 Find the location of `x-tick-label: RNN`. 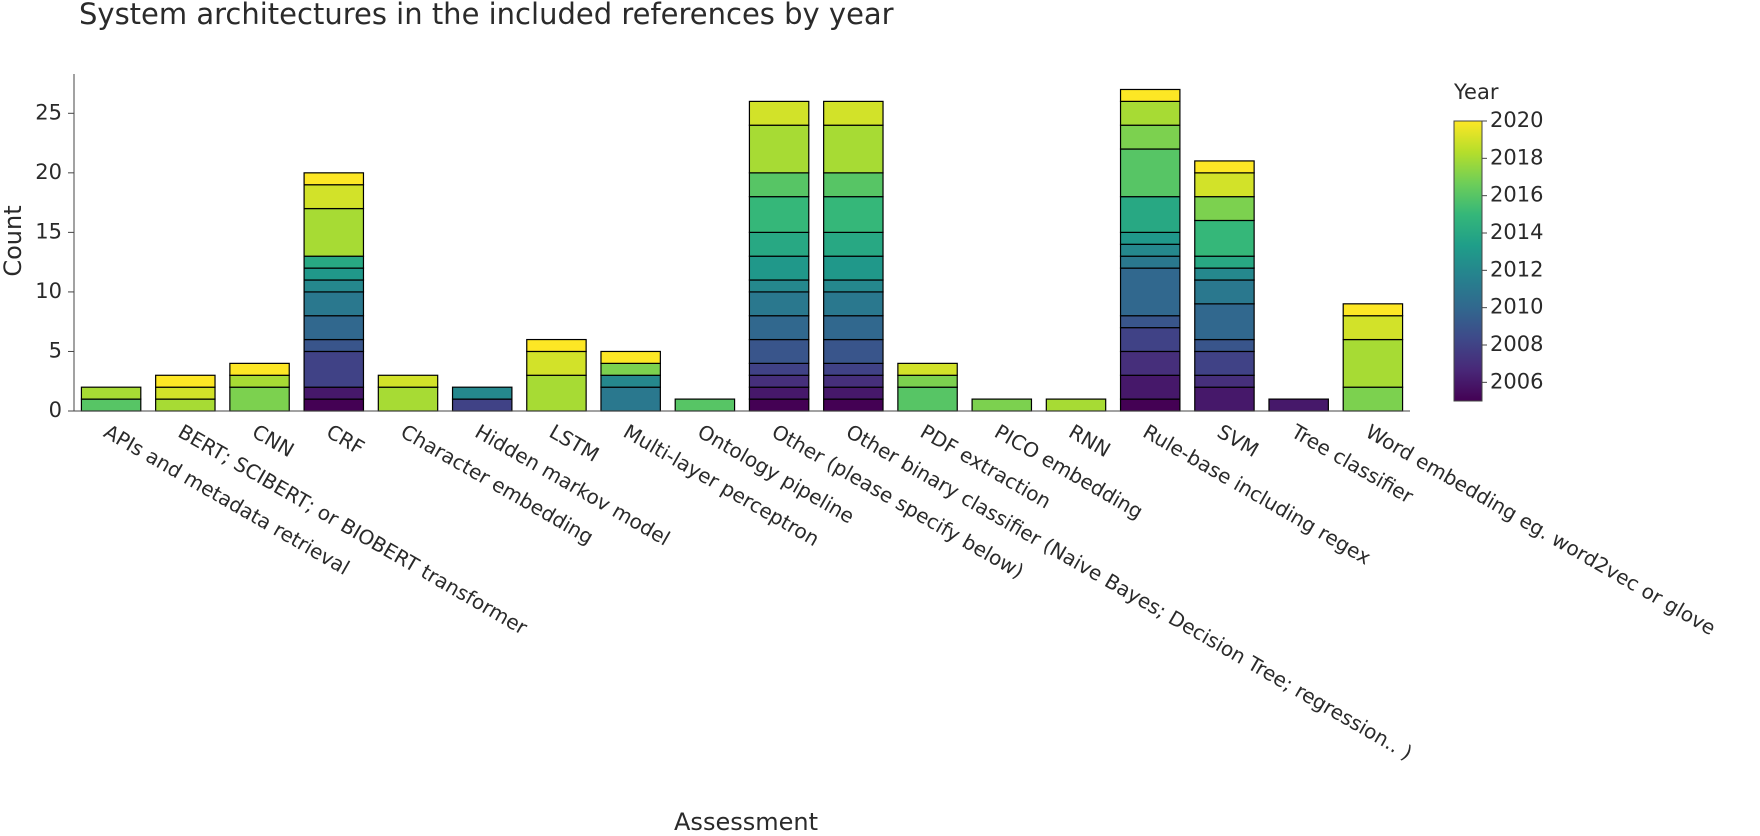

x-tick-label: RNN is located at coordinates (1090, 440).